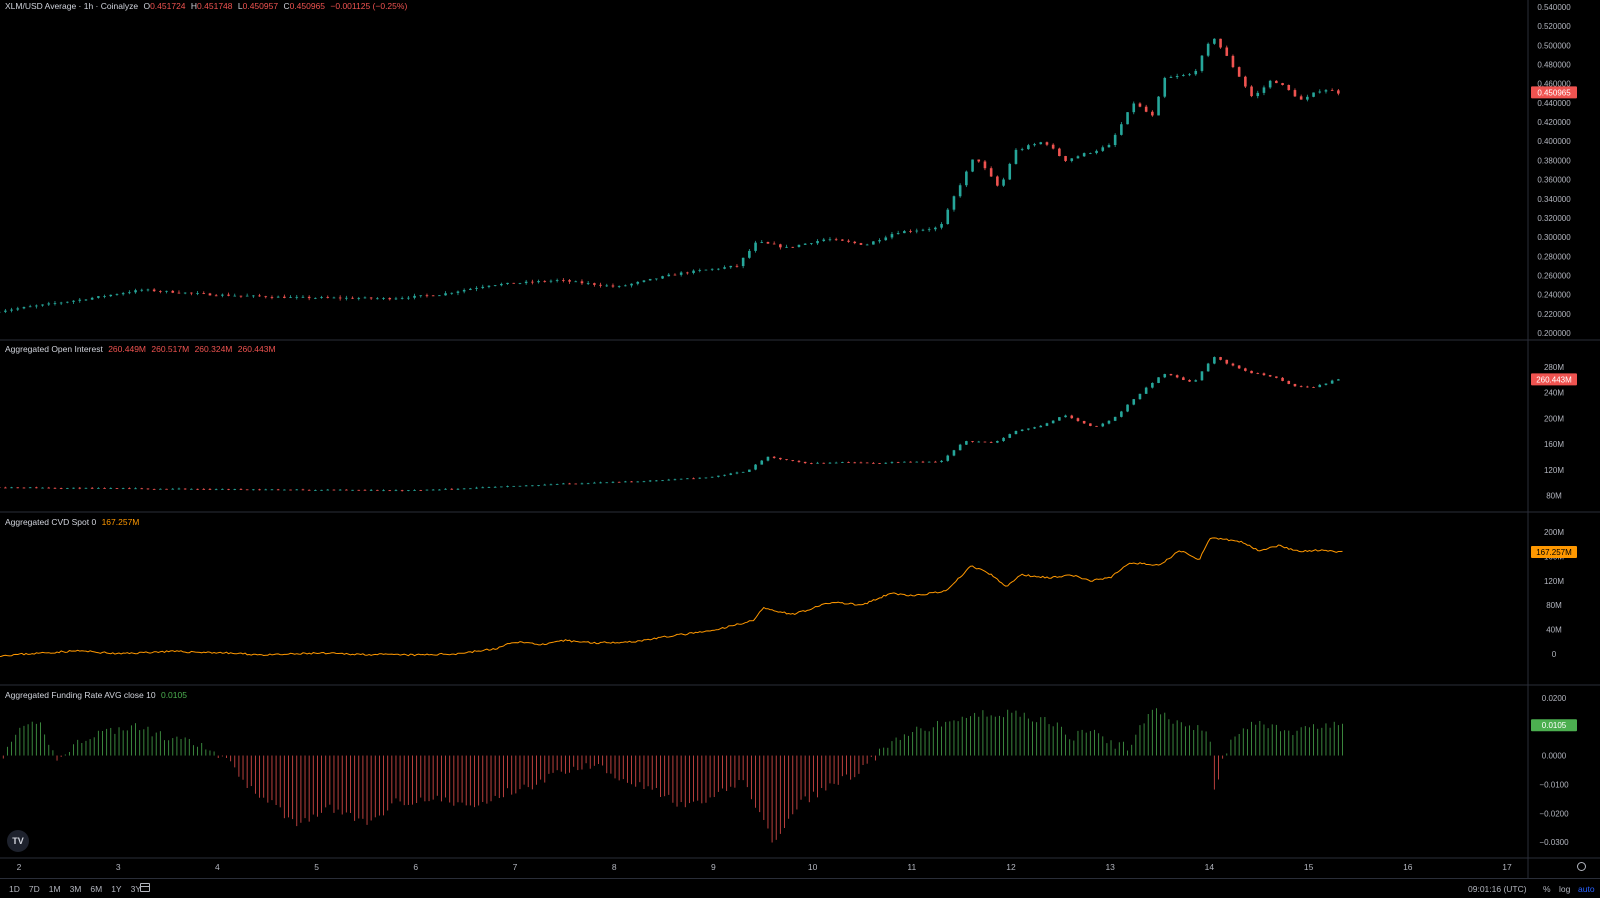 The width and height of the screenshot is (1600, 898). What do you see at coordinates (18, 841) in the screenshot?
I see `tradingview-logo-icon: TV` at bounding box center [18, 841].